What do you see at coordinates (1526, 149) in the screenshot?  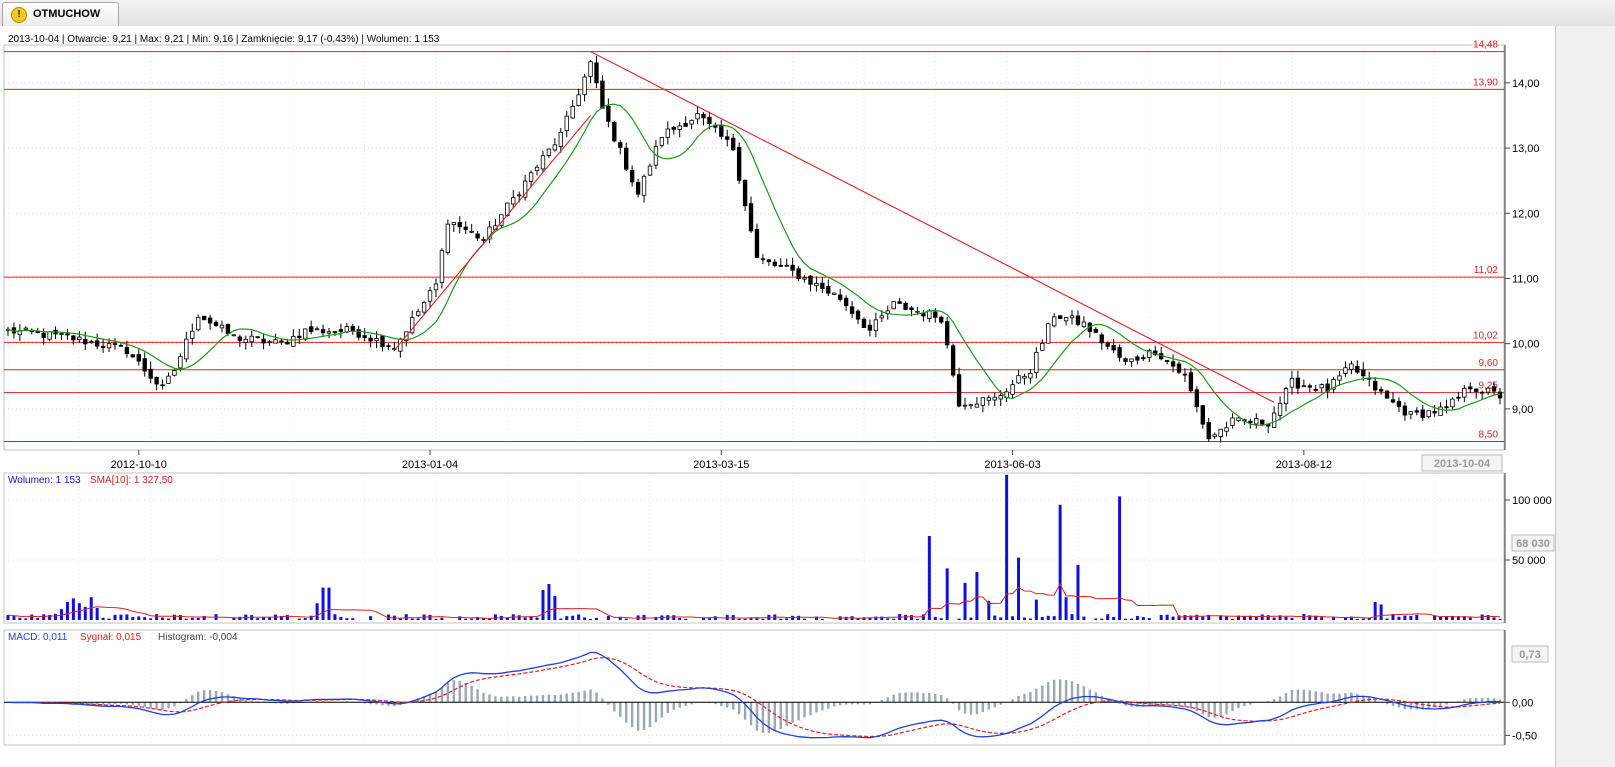 I see `y-tick-label: 13,00` at bounding box center [1526, 149].